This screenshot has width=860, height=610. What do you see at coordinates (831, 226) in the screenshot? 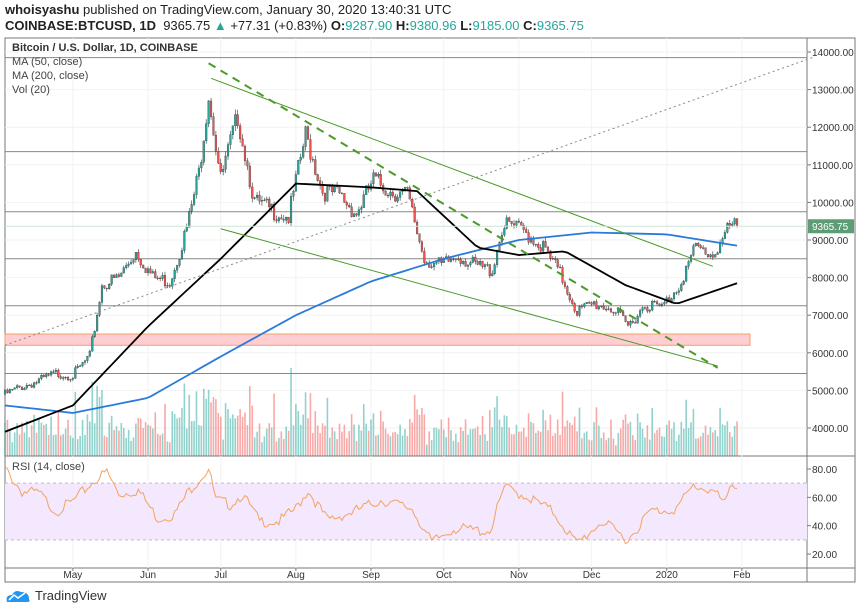
I see `last-price-badge` at bounding box center [831, 226].